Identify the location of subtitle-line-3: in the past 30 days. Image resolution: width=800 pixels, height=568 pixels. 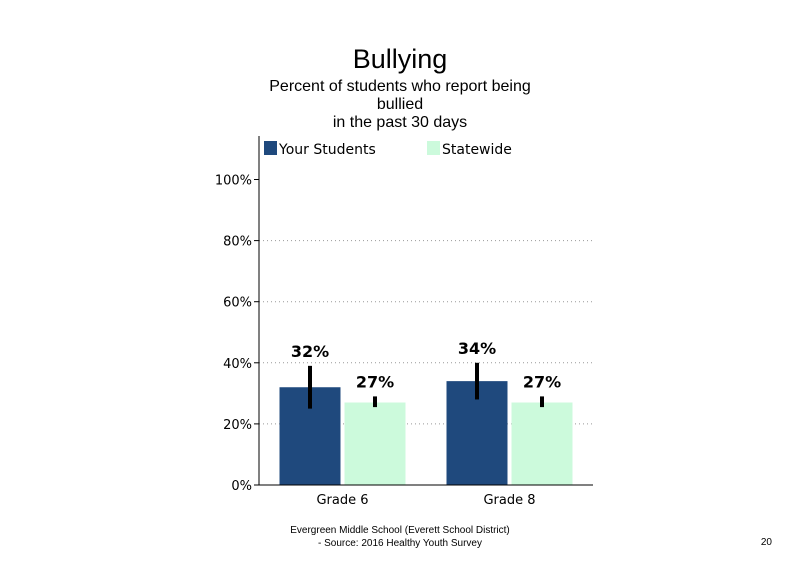
(400, 122).